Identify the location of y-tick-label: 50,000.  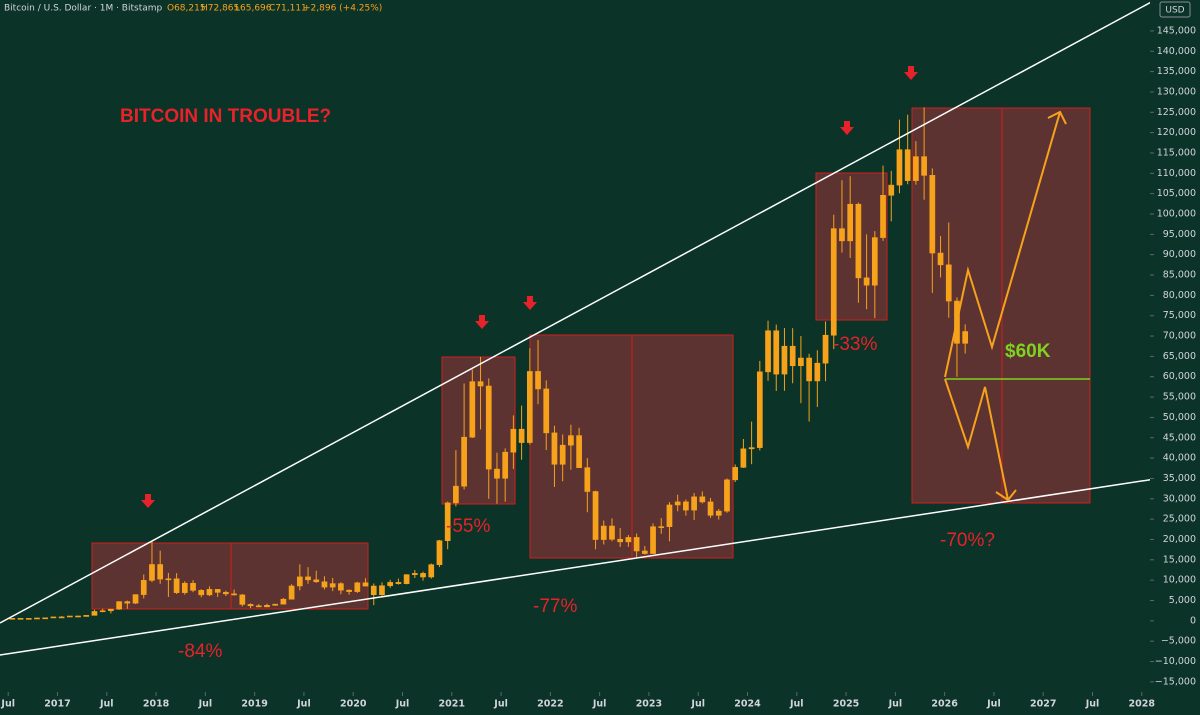
(1179, 417).